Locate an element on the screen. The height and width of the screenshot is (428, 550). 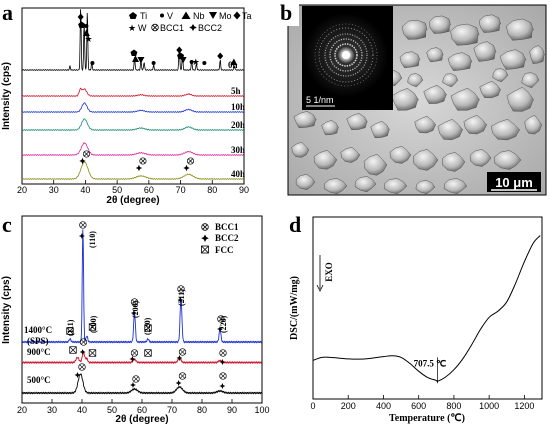
panel-c-label: c is located at coordinates (7, 224).